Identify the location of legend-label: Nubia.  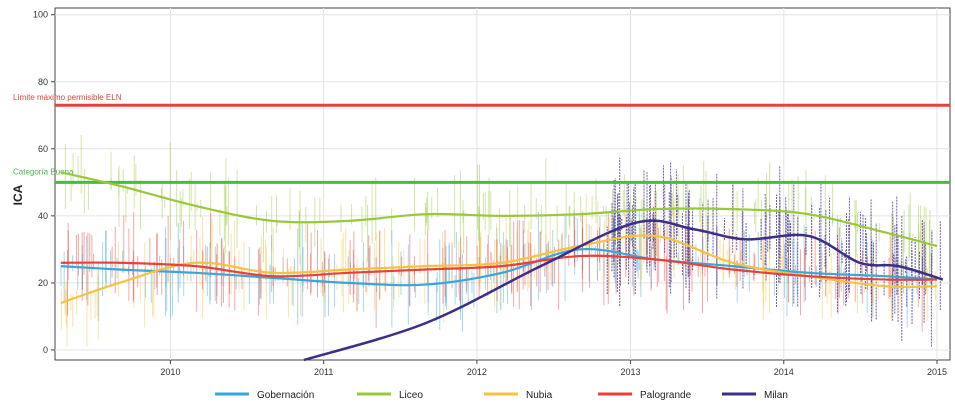
(539, 395).